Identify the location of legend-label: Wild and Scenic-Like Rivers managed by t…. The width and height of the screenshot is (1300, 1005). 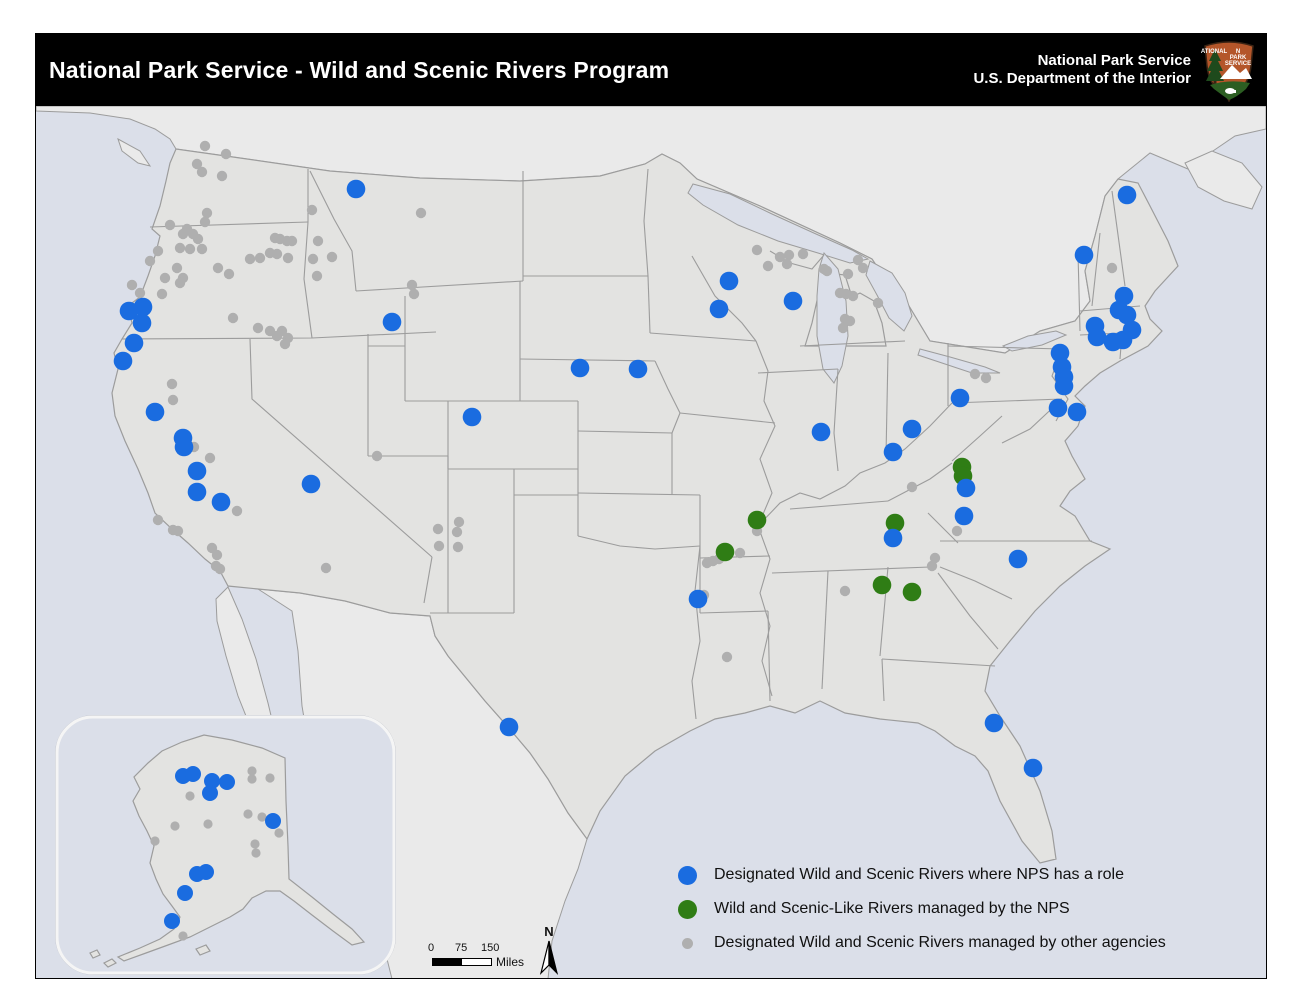
(892, 908).